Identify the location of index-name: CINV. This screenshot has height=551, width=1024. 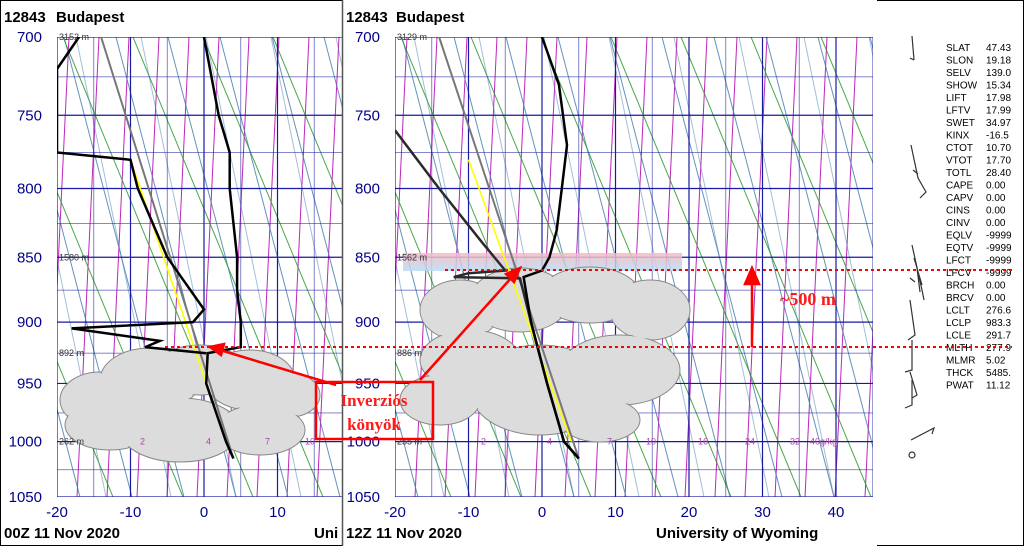
(958, 223).